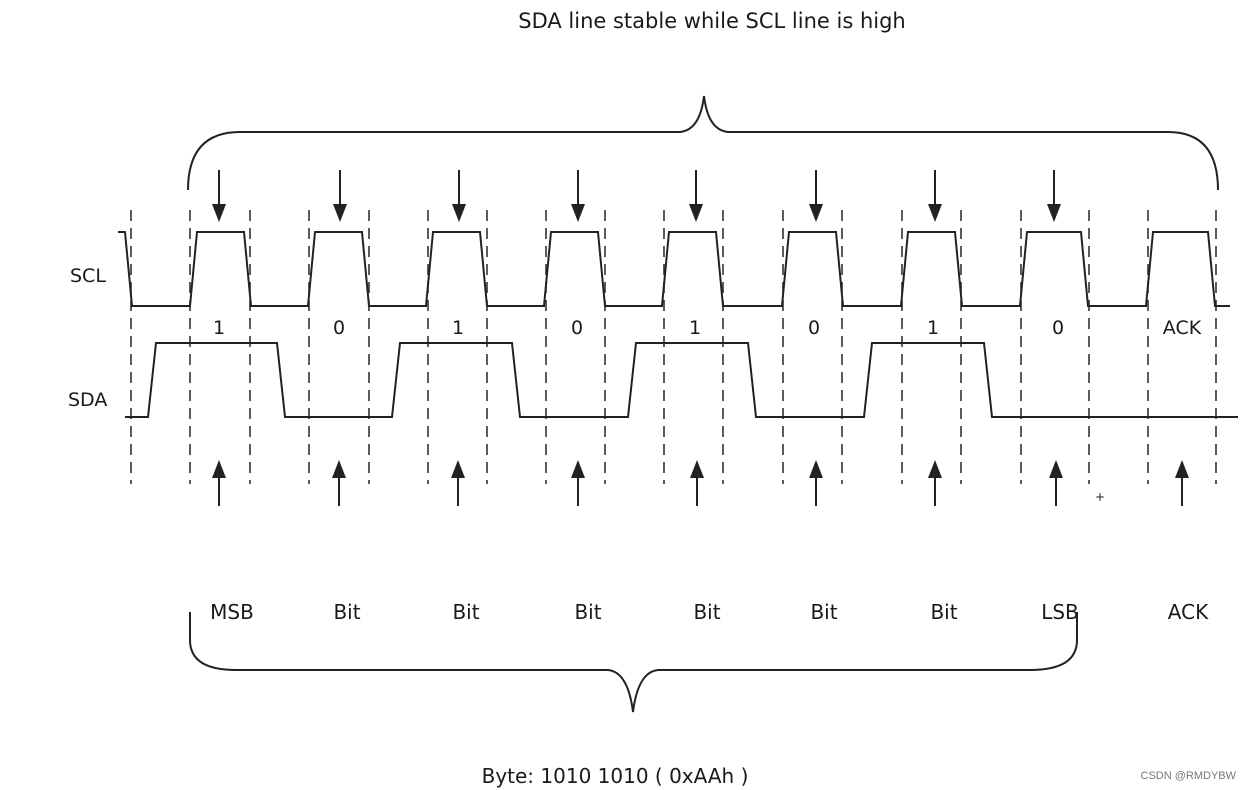 This screenshot has height=790, width=1248. What do you see at coordinates (711, 21) in the screenshot?
I see `diagram-title: SDA line stable while SCL line is high` at bounding box center [711, 21].